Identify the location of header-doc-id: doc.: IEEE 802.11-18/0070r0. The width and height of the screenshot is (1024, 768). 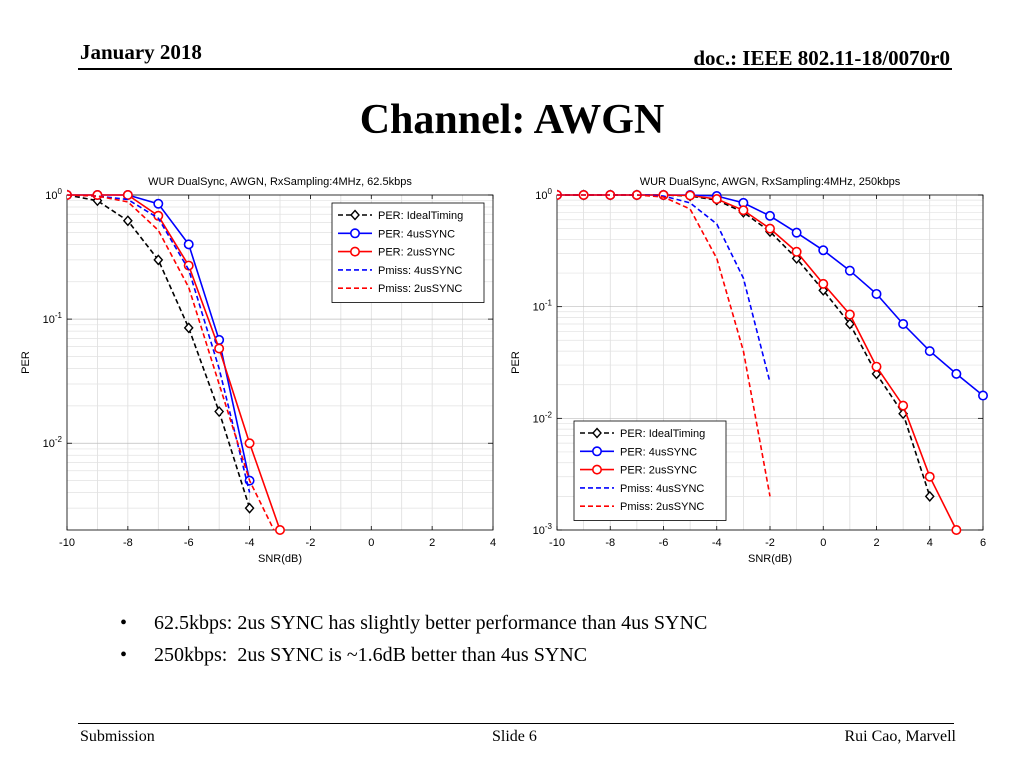
(821, 58).